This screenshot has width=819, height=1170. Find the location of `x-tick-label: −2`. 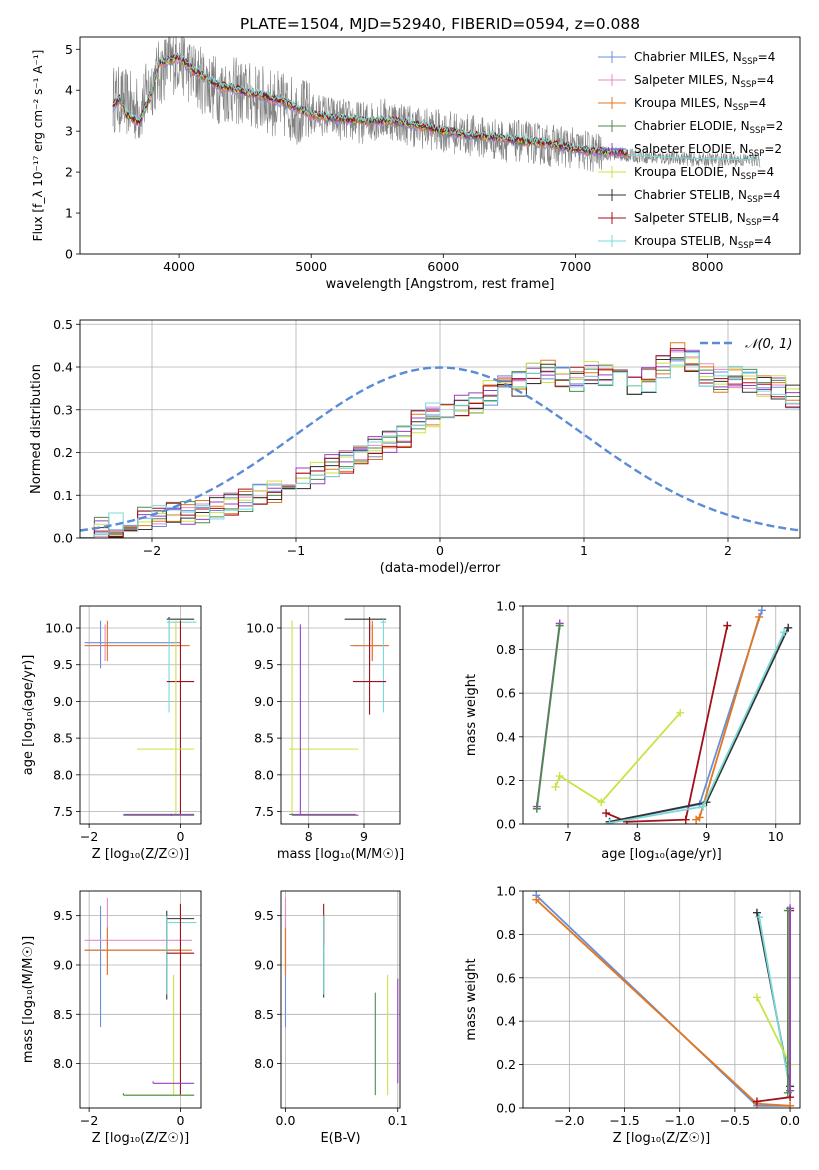

x-tick-label: −2 is located at coordinates (89, 1120).